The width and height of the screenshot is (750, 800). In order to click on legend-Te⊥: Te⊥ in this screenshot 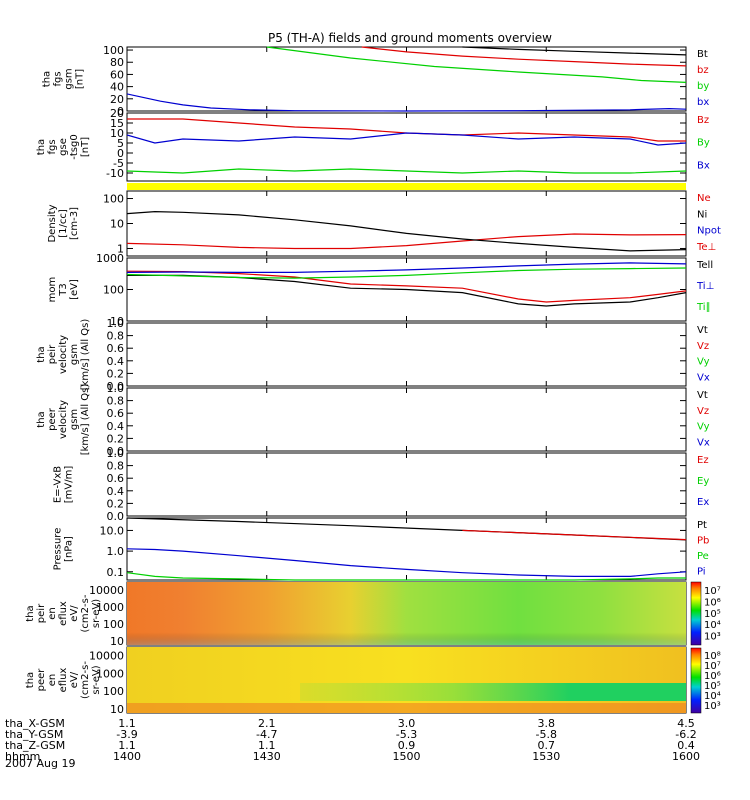, I will do `click(706, 247)`.